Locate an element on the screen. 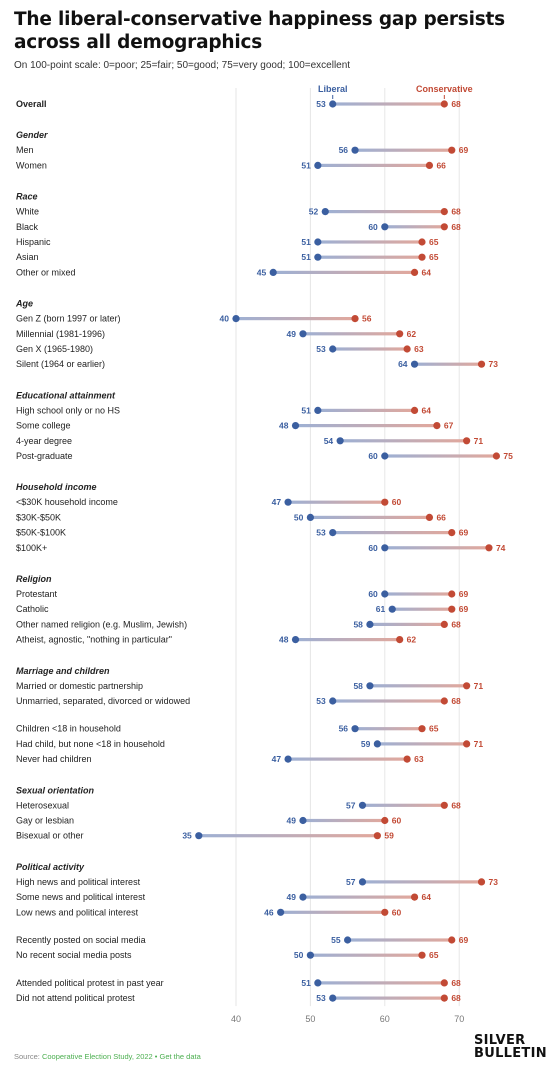 The image size is (560, 1090). chart-row: Catholic 61 69 is located at coordinates (242, 609).